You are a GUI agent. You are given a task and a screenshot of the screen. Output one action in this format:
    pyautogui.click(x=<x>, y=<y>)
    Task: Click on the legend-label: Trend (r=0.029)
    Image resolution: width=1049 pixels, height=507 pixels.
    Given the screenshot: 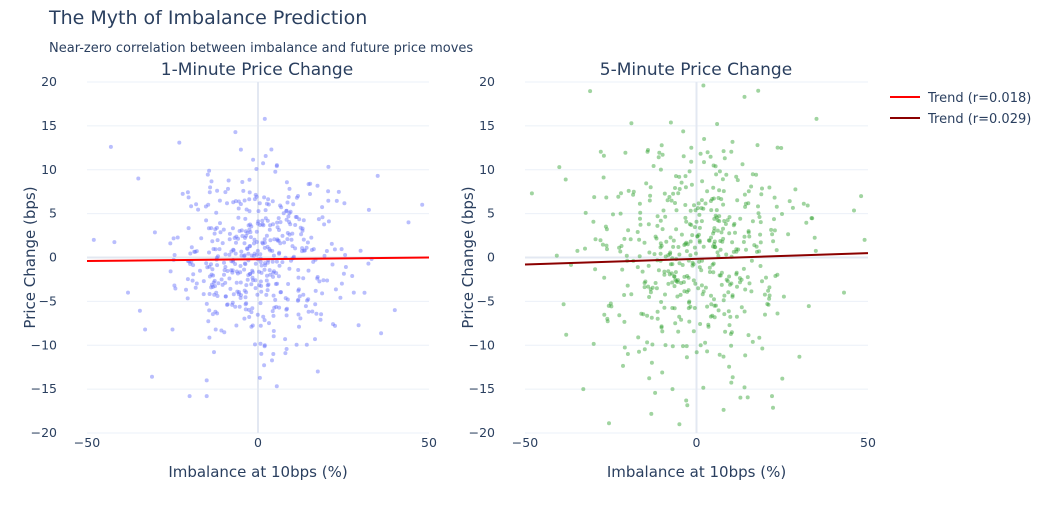 What is the action you would take?
    pyautogui.click(x=979, y=119)
    